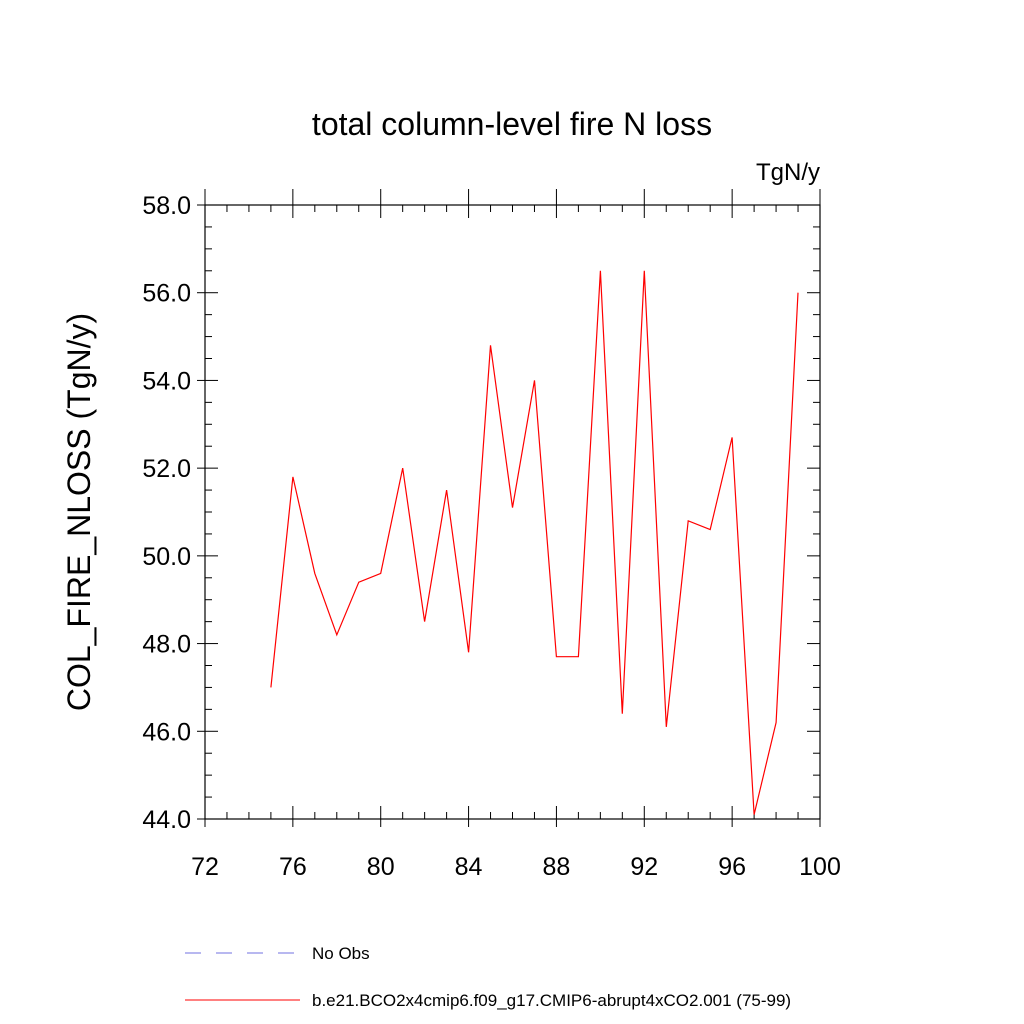  What do you see at coordinates (788, 172) in the screenshot?
I see `units-label: TgN/y` at bounding box center [788, 172].